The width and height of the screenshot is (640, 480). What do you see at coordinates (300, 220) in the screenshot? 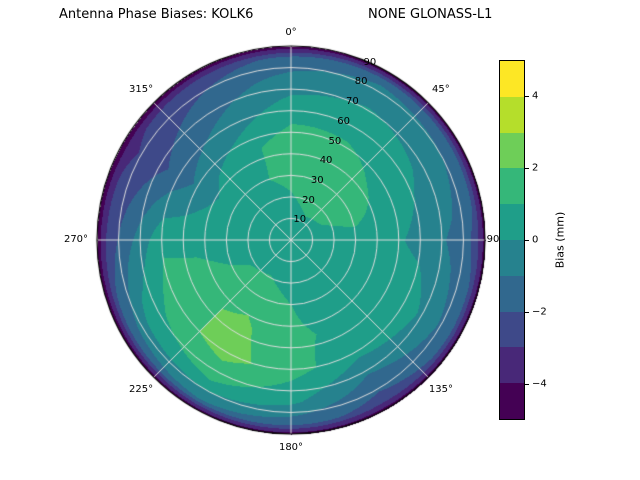
I see `r-tick-label: 10` at bounding box center [300, 220].